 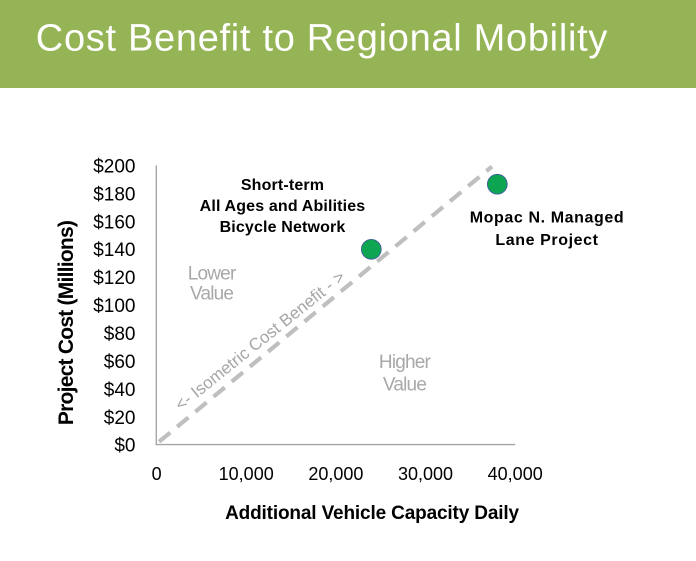 I want to click on svg-text: $20, so click(x=120, y=418).